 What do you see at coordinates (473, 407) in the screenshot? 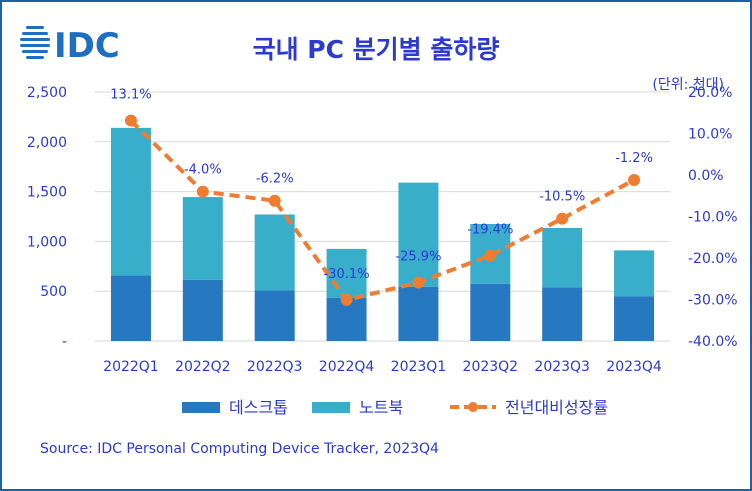
I see `legend-marker-growth` at bounding box center [473, 407].